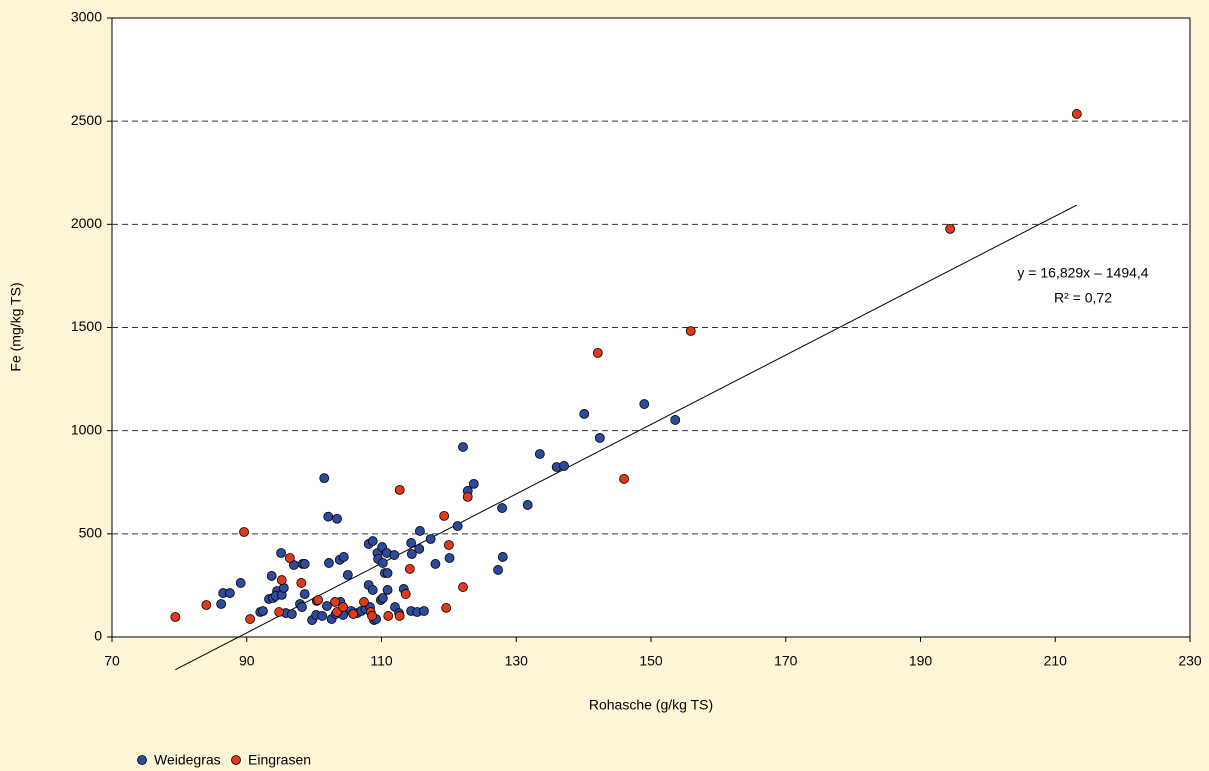  What do you see at coordinates (651, 661) in the screenshot?
I see `x-tick-label: 150` at bounding box center [651, 661].